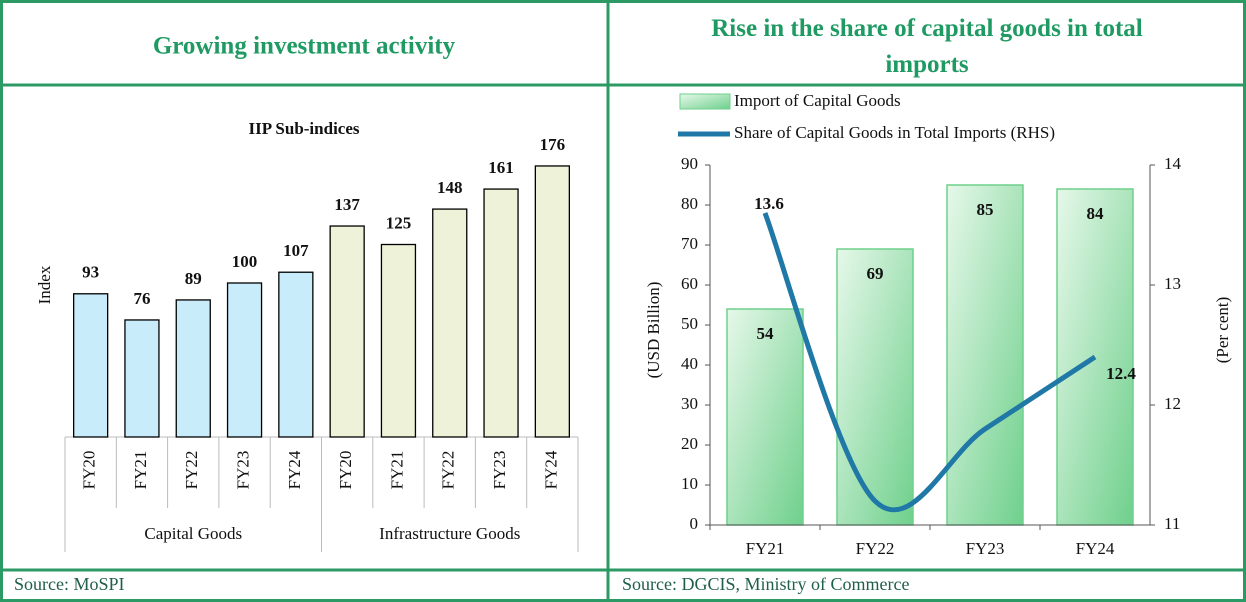 The image size is (1246, 602). What do you see at coordinates (1121, 373) in the screenshot?
I see `data-label: 12.4` at bounding box center [1121, 373].